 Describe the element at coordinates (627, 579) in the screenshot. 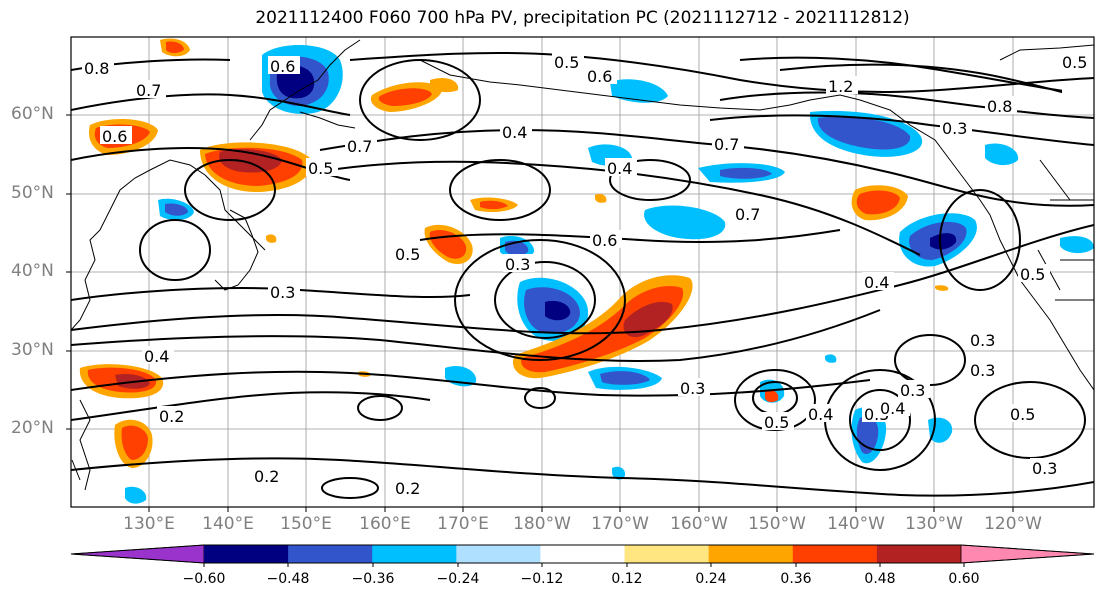

I see `colorbar-label: 0.12` at that location.